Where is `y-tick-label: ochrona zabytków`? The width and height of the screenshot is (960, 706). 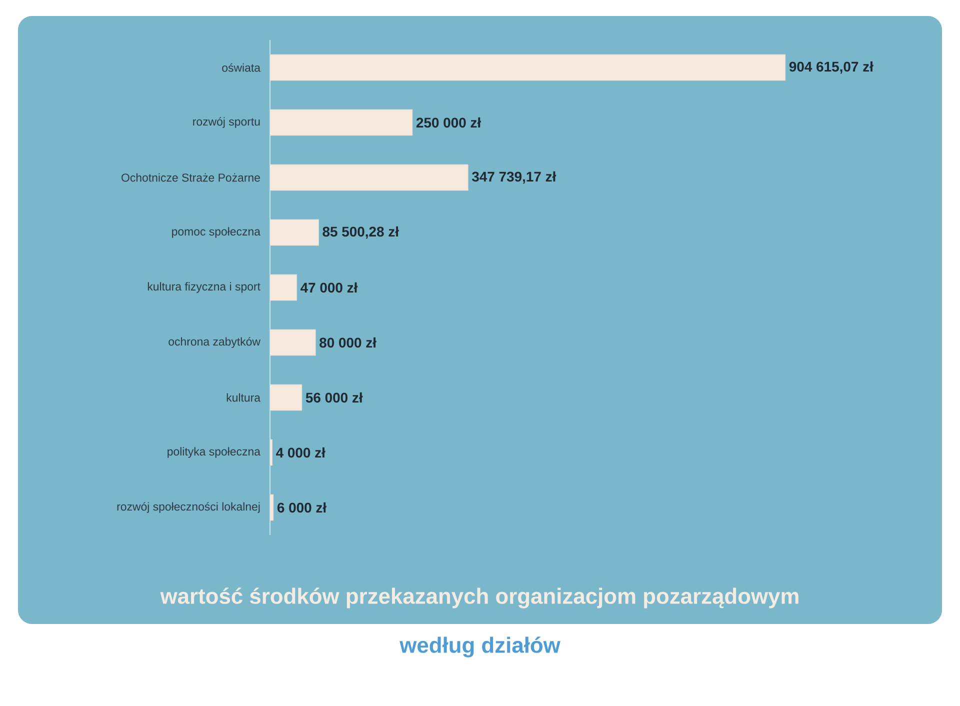
y-tick-label: ochrona zabytków is located at coordinates (214, 342).